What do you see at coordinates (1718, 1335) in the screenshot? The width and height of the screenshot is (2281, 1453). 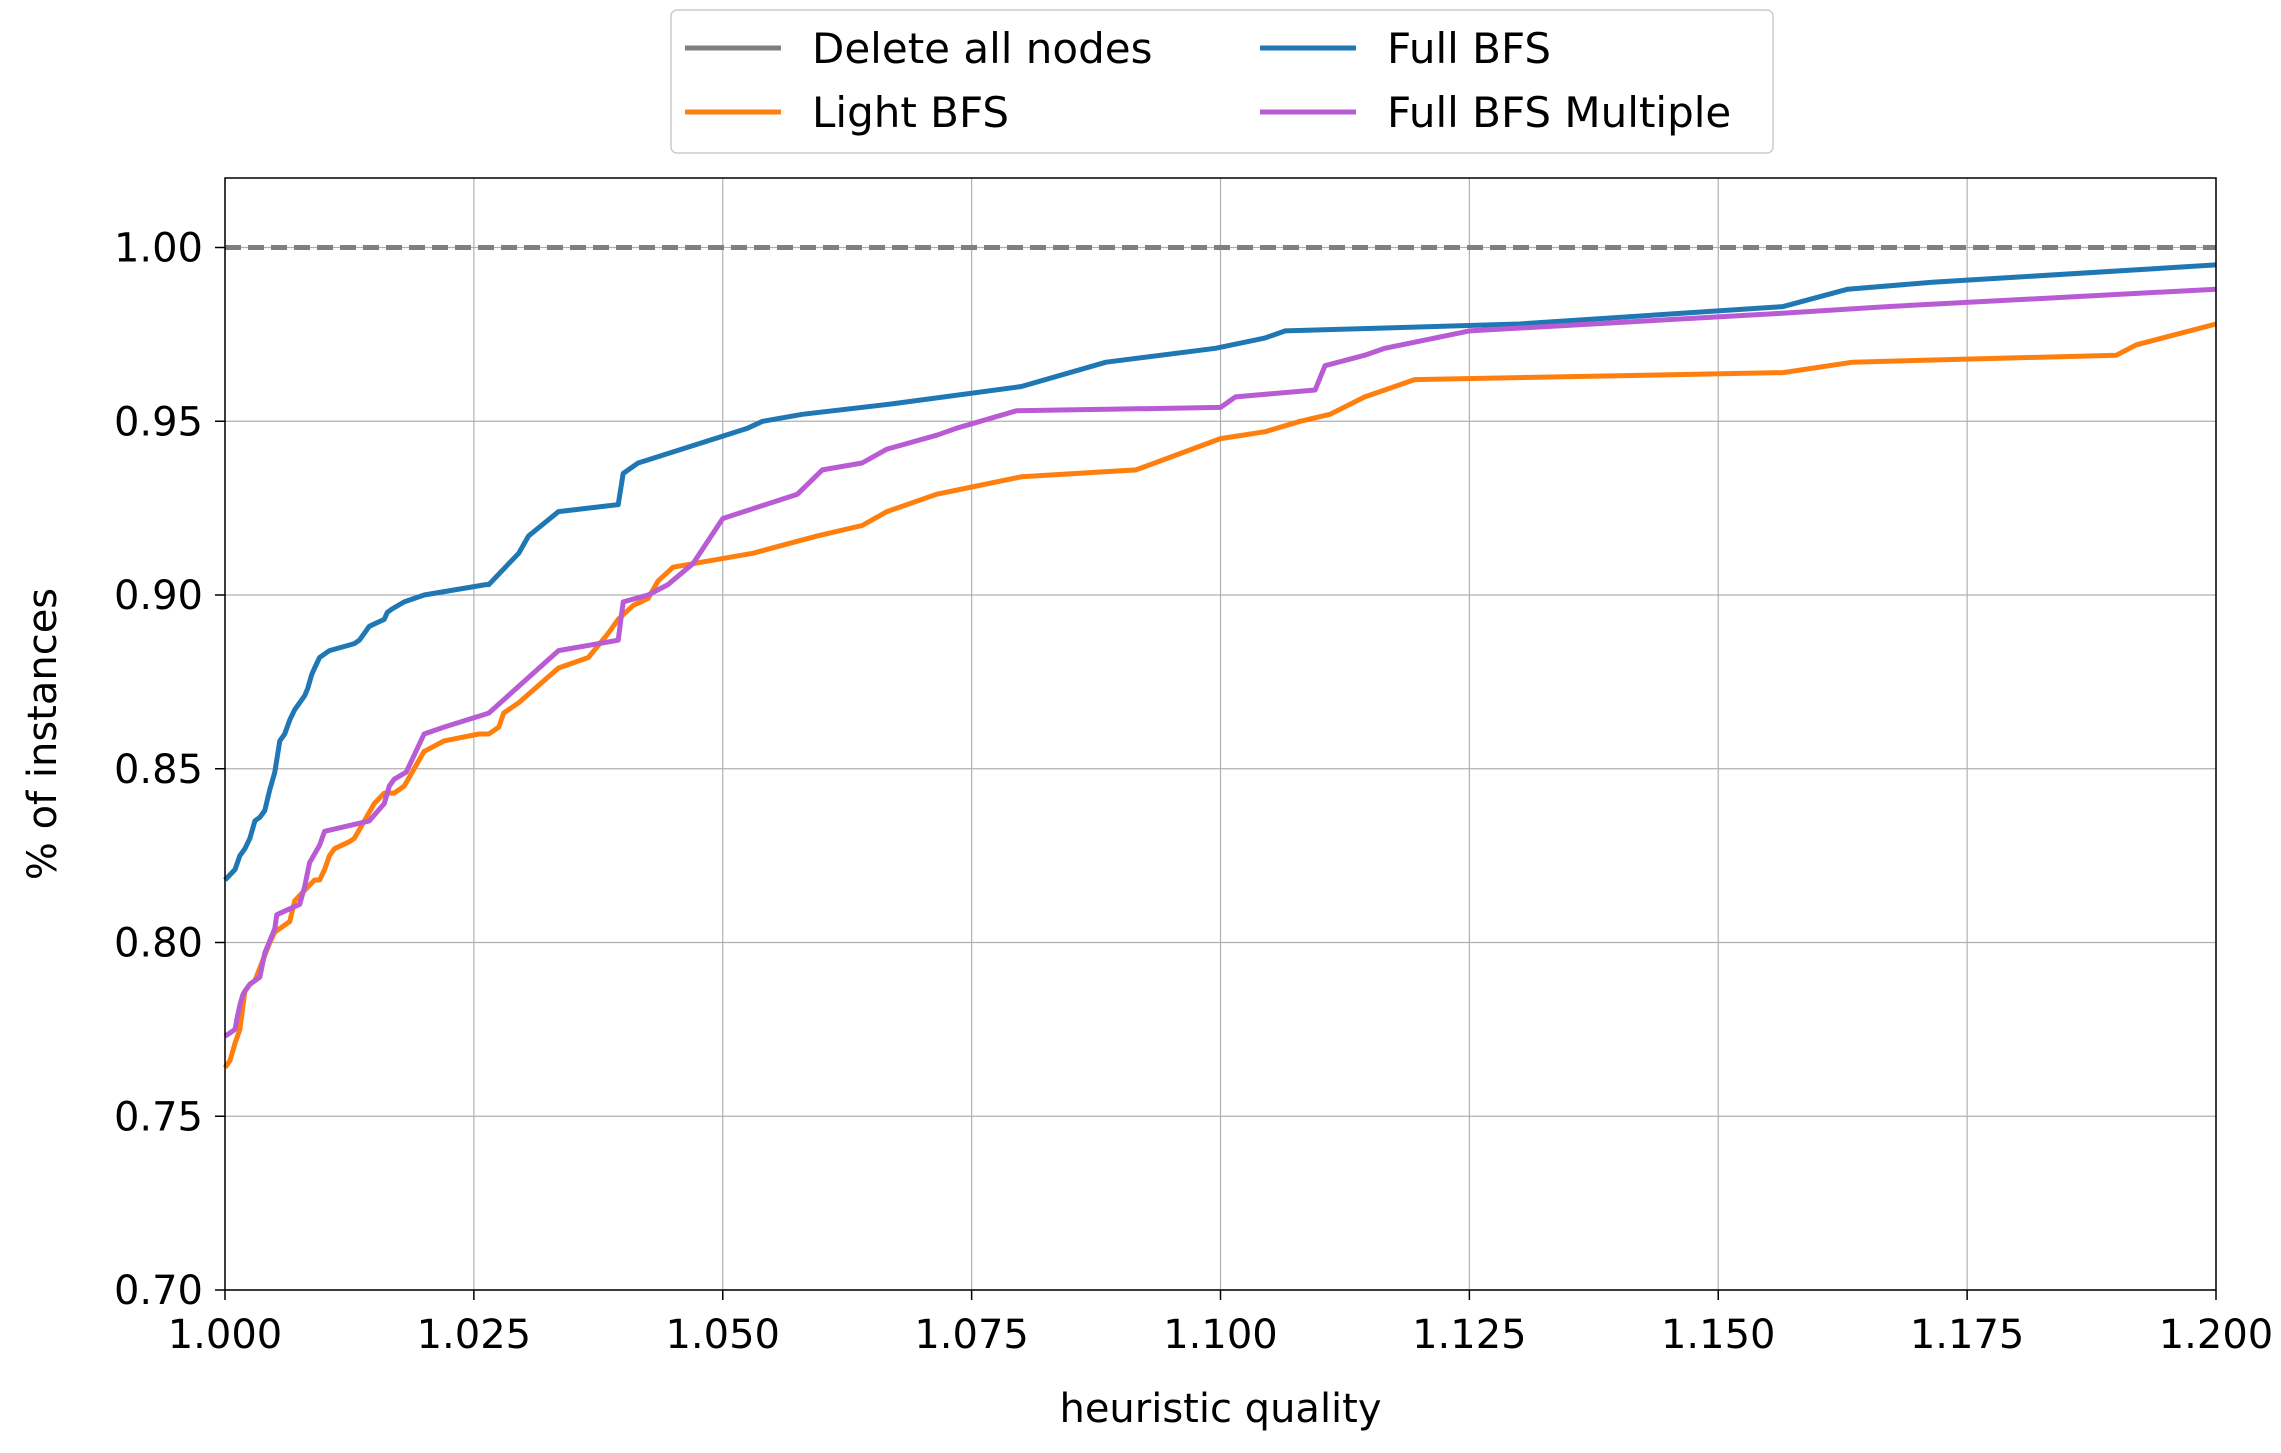 I see `x-tick-label-6: 1.150` at bounding box center [1718, 1335].